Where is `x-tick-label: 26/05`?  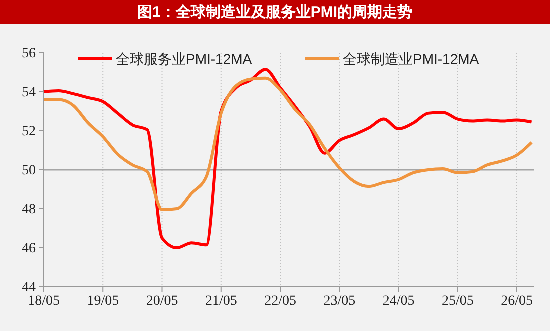
x-tick-label: 26/05 is located at coordinates (517, 301).